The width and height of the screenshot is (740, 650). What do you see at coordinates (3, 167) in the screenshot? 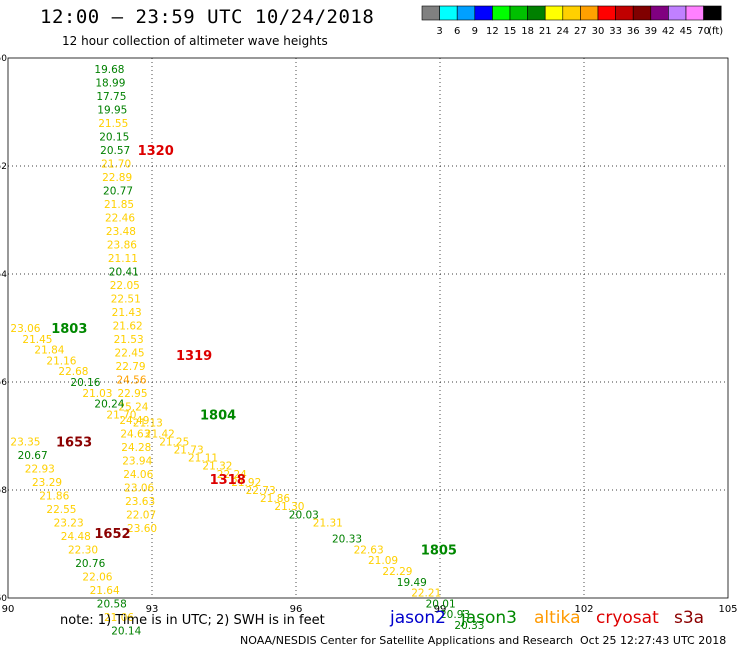
I see `y-tick-label: -52` at bounding box center [3, 167].